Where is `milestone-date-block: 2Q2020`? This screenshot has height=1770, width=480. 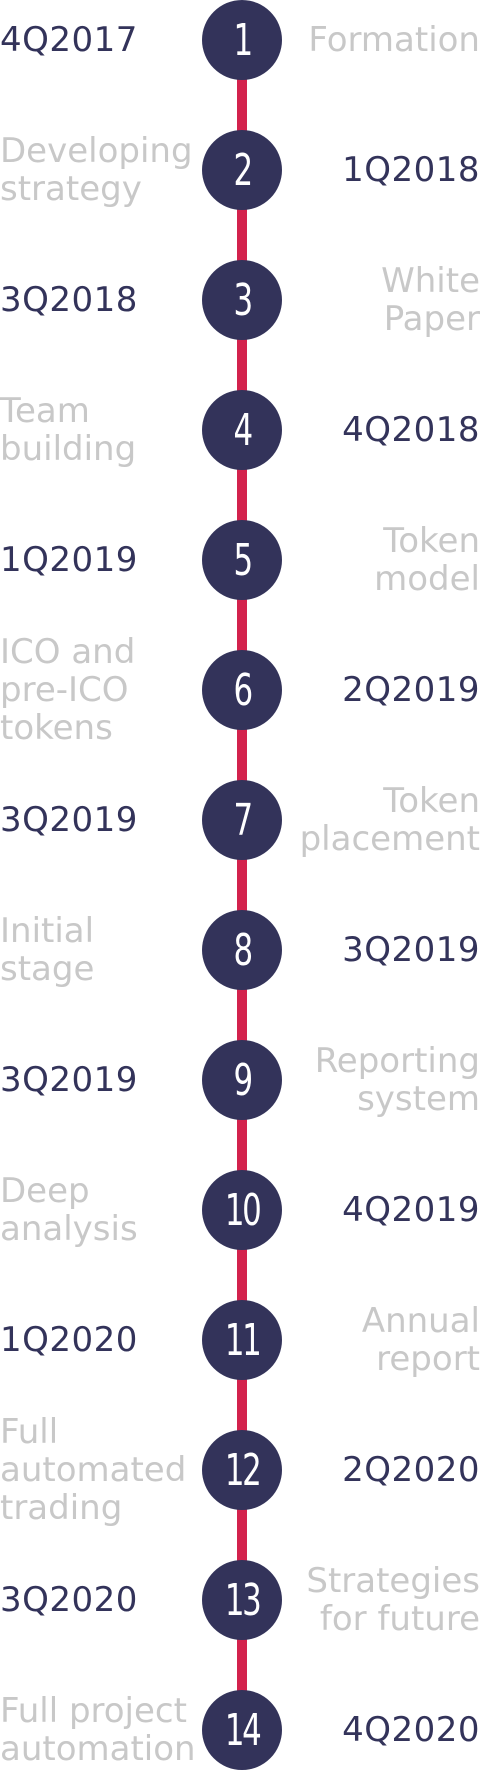
milestone-date-block: 2Q2020 is located at coordinates (385, 1470).